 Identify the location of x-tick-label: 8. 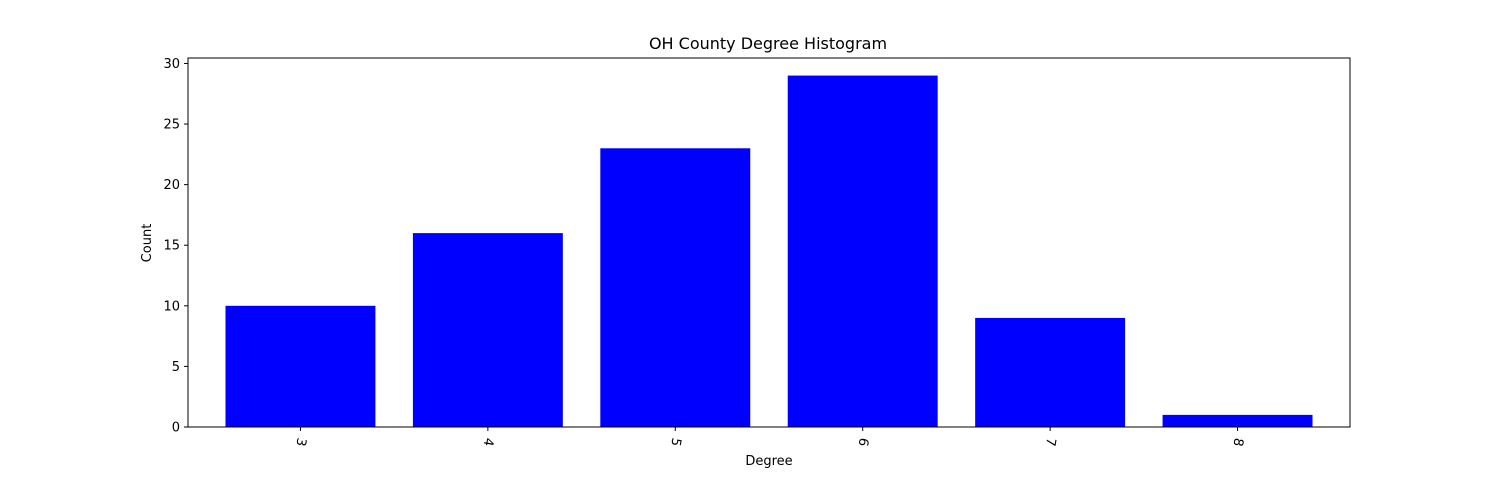
(1237, 442).